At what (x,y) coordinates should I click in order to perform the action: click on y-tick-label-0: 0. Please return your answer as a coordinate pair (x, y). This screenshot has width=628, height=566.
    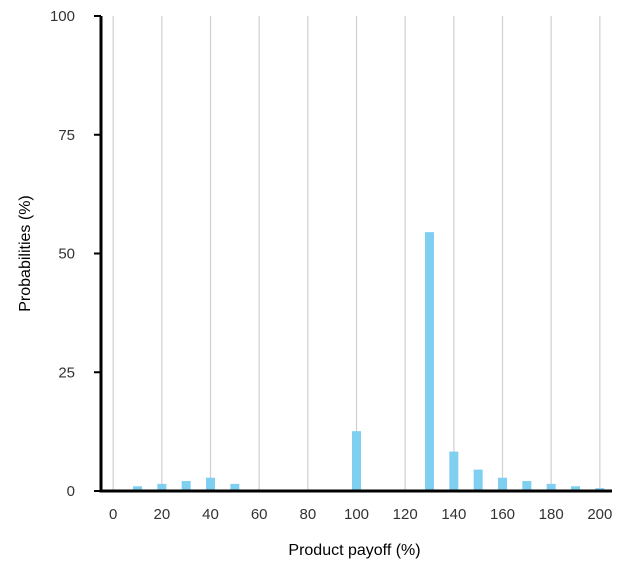
    Looking at the image, I should click on (71, 491).